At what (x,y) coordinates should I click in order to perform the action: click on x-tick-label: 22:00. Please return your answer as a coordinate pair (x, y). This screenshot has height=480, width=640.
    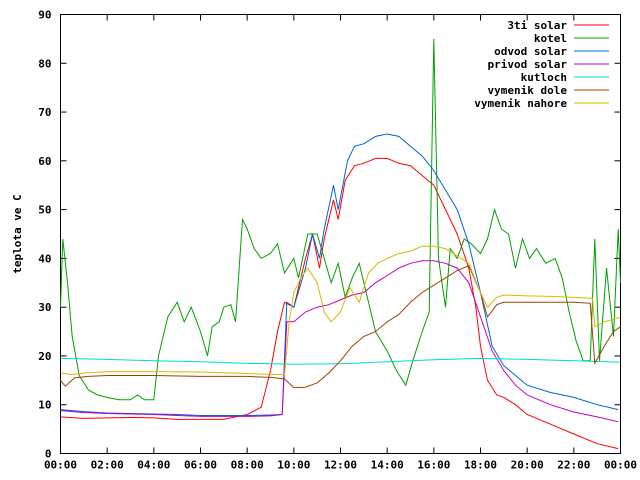
    Looking at the image, I should click on (573, 465).